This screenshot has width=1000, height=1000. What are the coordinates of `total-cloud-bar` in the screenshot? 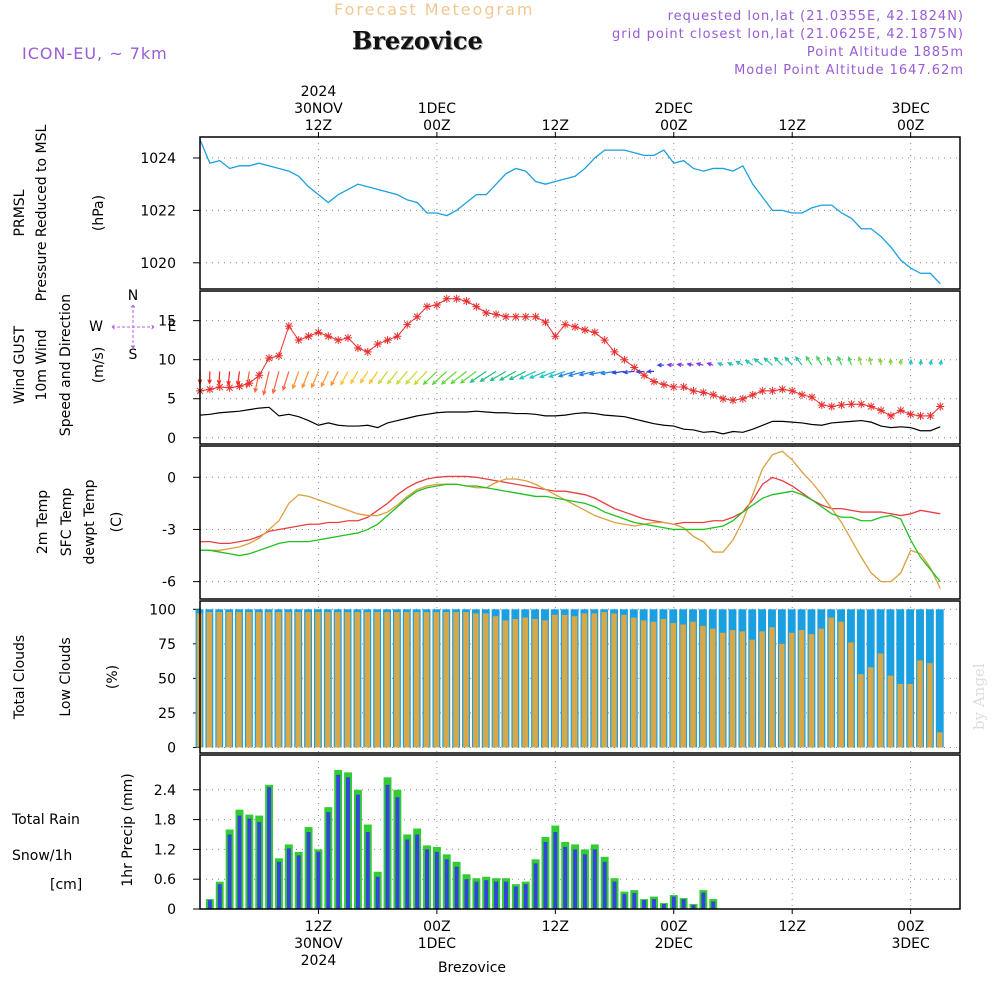 It's located at (939, 678).